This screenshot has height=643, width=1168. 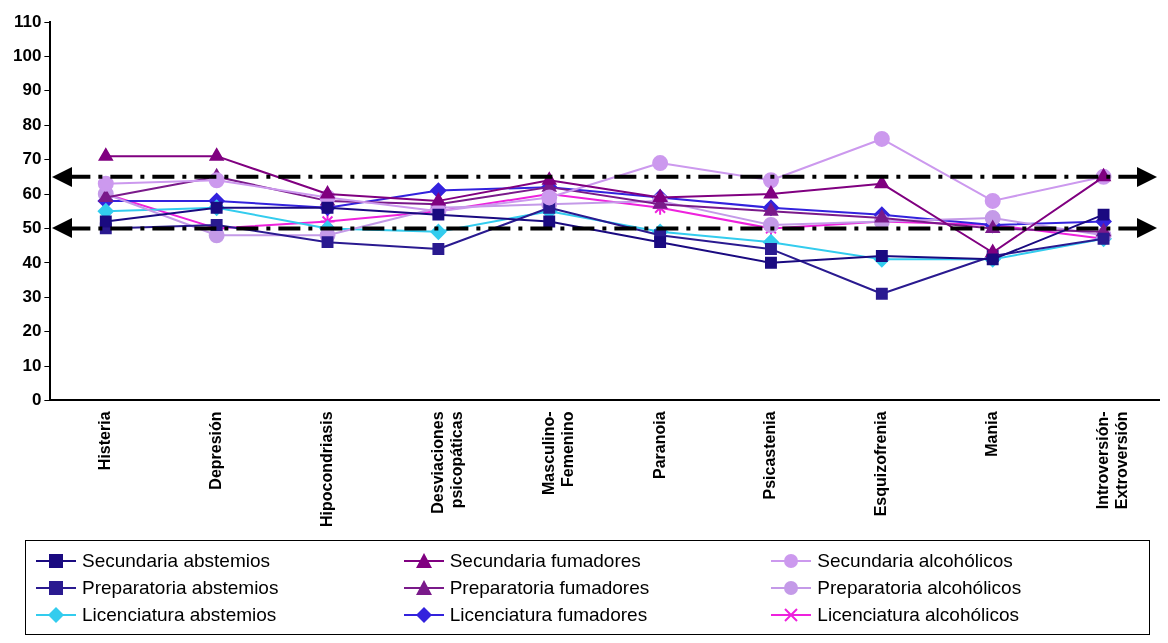 What do you see at coordinates (992, 434) in the screenshot?
I see `x-tick-label: Mania` at bounding box center [992, 434].